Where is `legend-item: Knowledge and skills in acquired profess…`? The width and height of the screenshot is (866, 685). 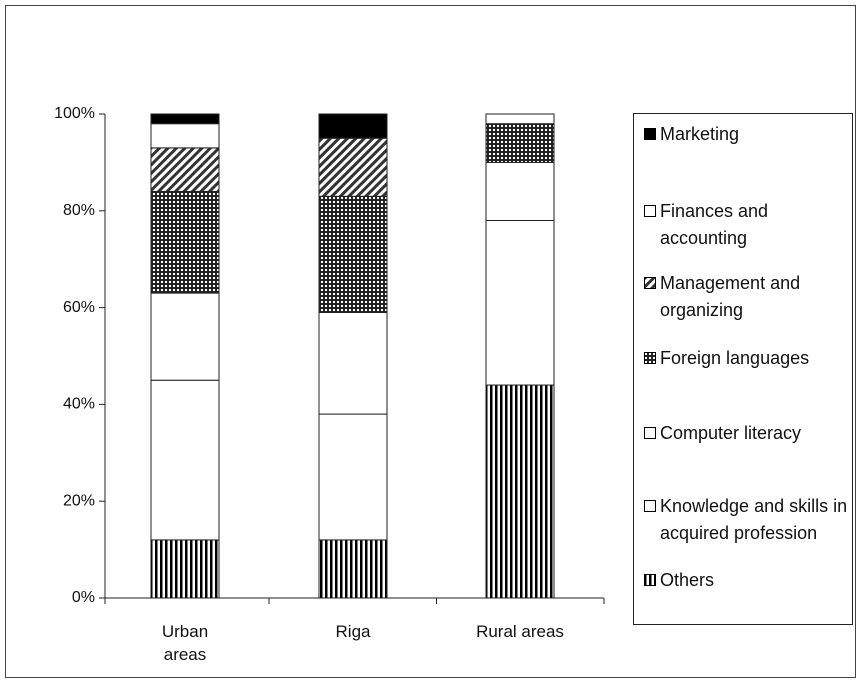
legend-item: Knowledge and skills in acquired profess… is located at coordinates (746, 520).